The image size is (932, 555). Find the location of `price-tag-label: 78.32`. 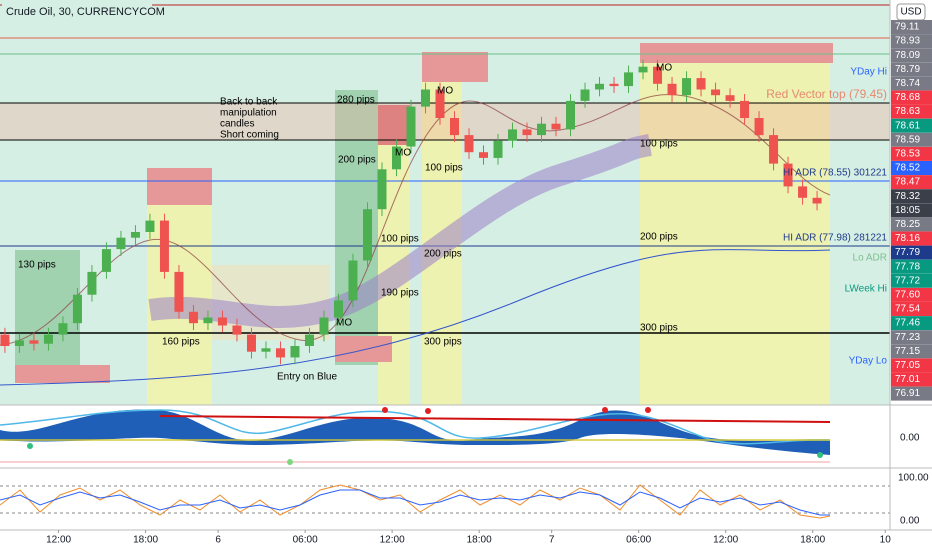

price-tag-label: 78.32 is located at coordinates (907, 196).